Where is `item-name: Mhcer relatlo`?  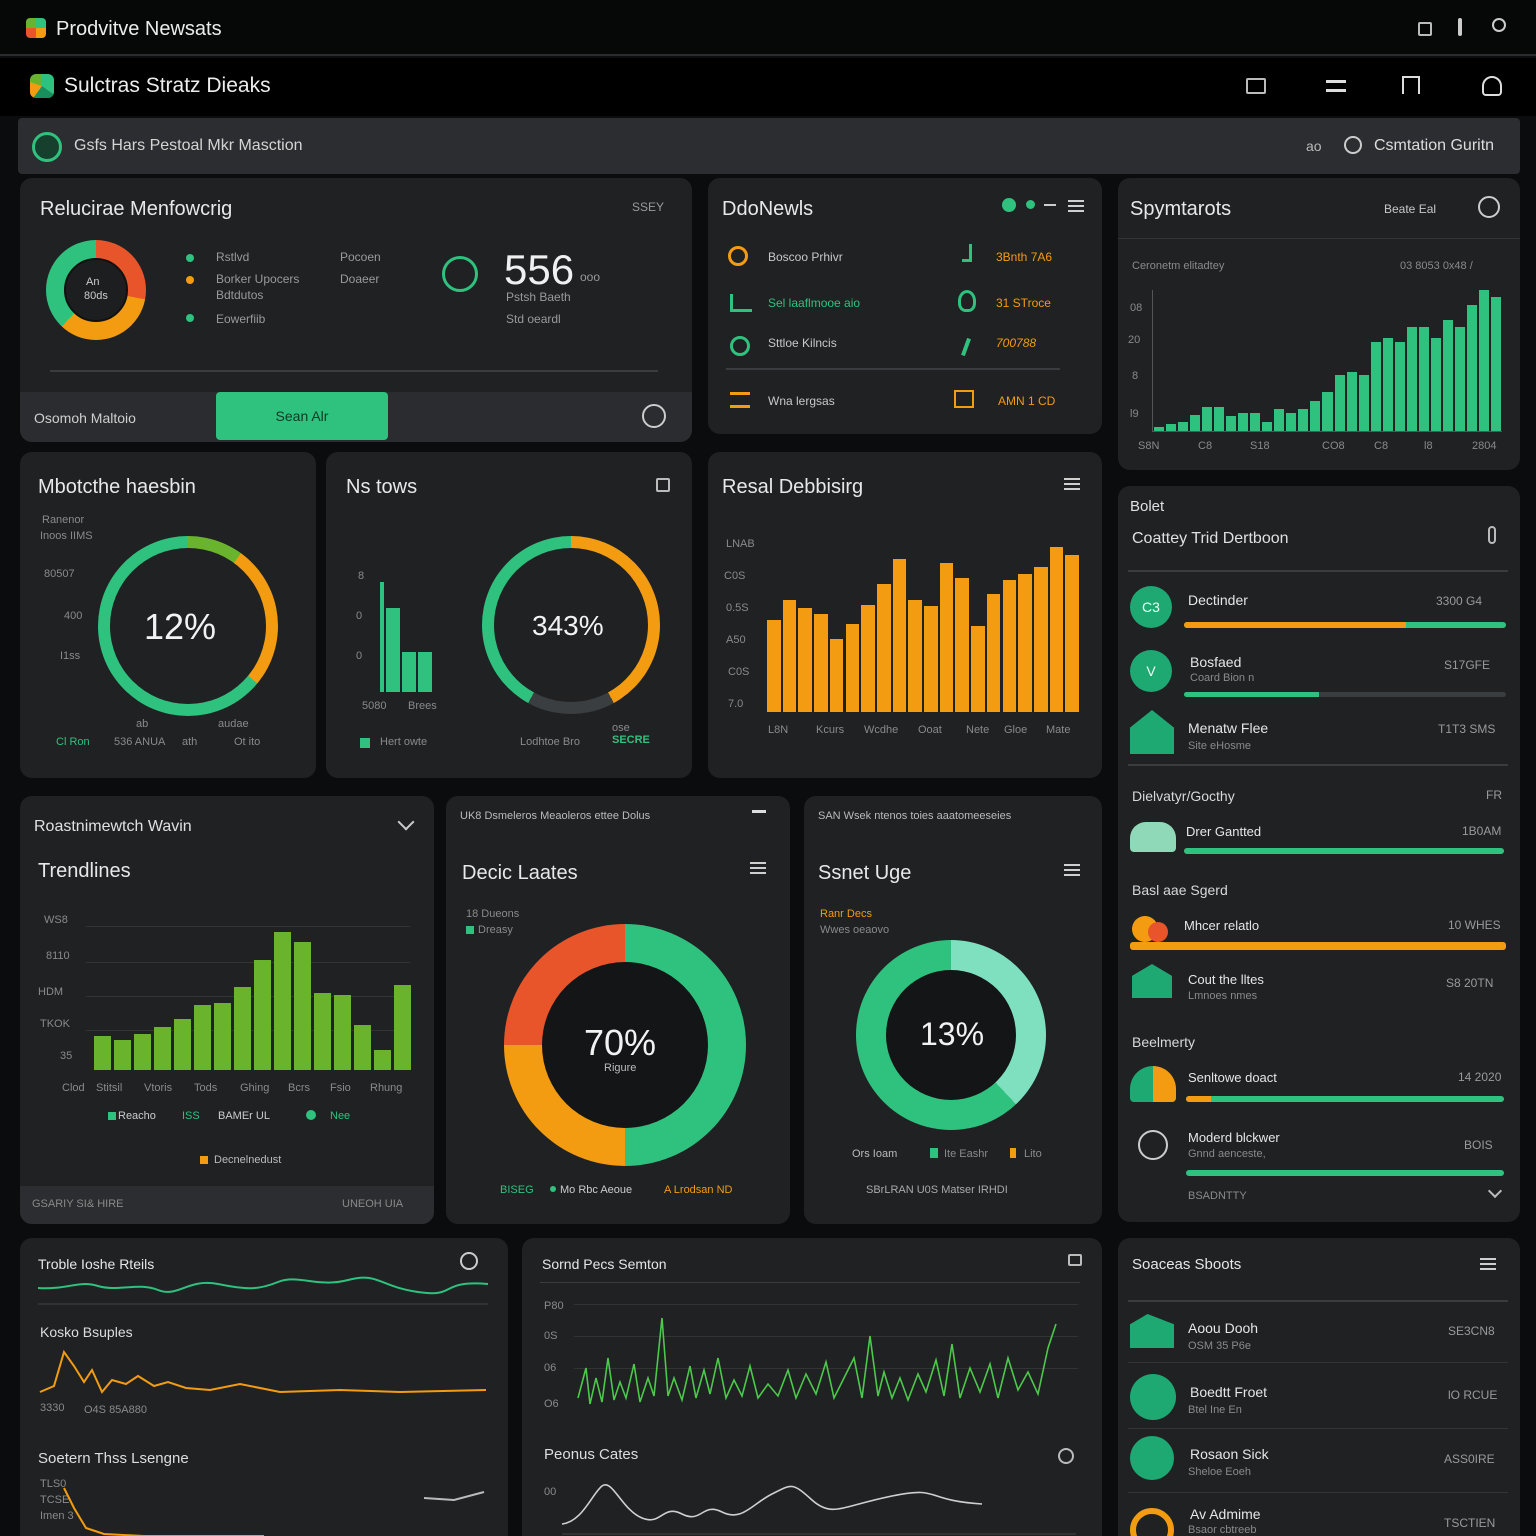
item-name: Mhcer relatlo is located at coordinates (1222, 925).